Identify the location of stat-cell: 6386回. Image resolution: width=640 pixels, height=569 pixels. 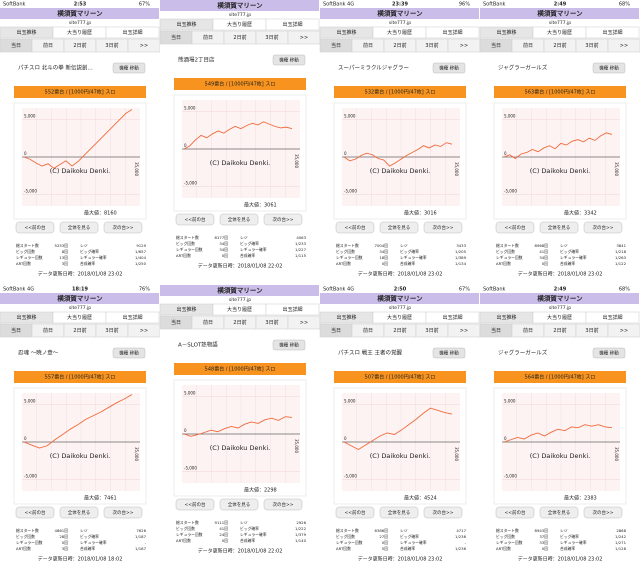
(382, 530).